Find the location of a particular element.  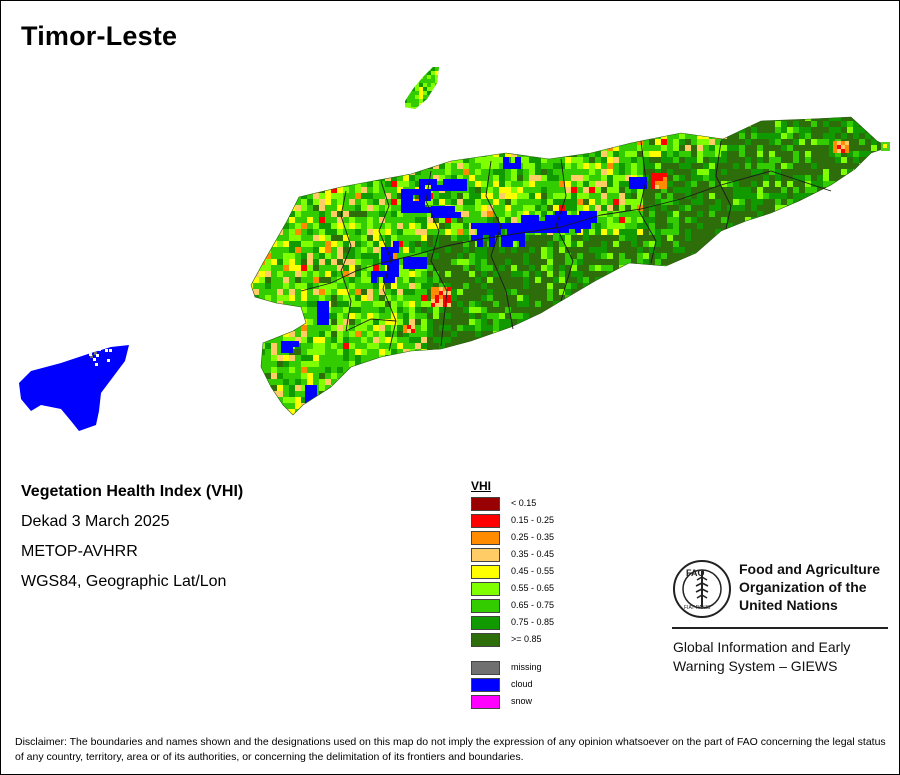

branding-divider is located at coordinates (780, 628).